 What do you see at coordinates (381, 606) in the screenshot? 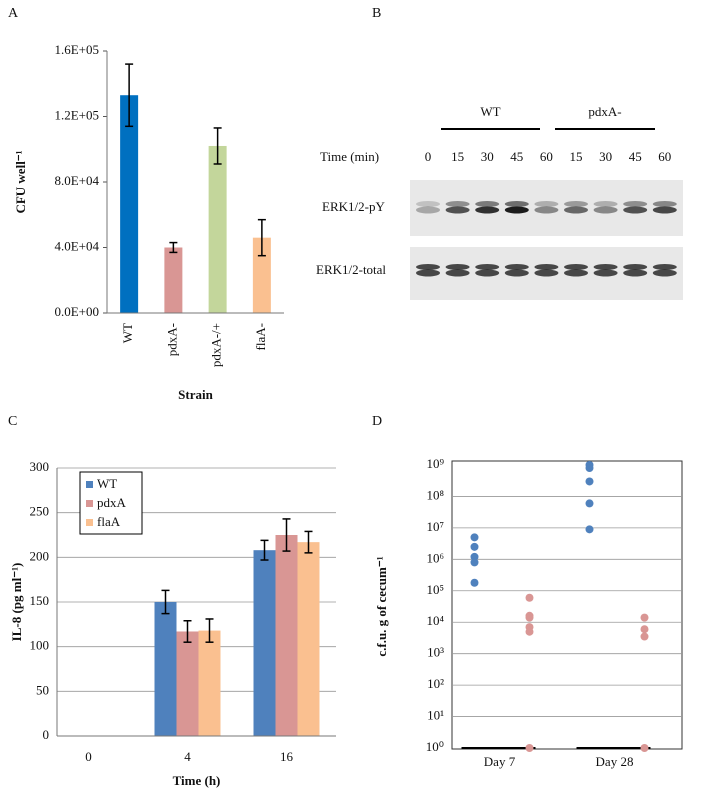
I see `y-axis-label: c.f.u. g of cecum⁻¹` at bounding box center [381, 606].